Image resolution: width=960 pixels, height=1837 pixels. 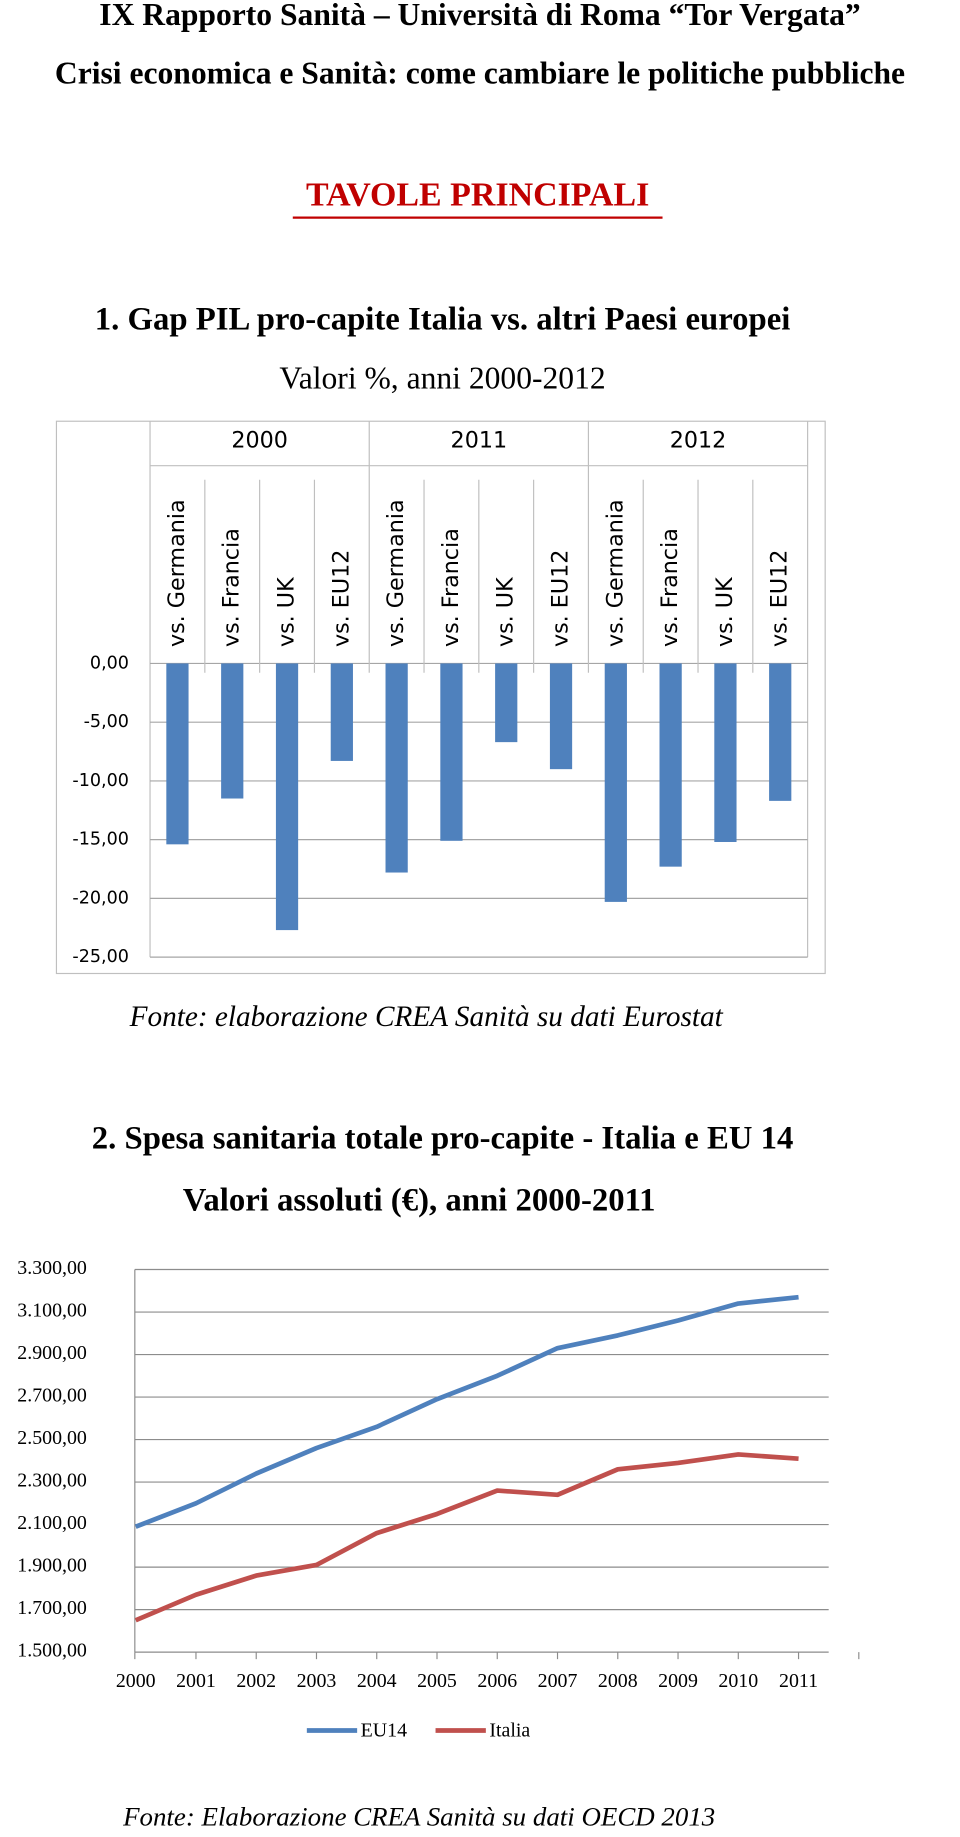 What do you see at coordinates (52, 1651) in the screenshot?
I see `y-tick-label: 1.500,00` at bounding box center [52, 1651].